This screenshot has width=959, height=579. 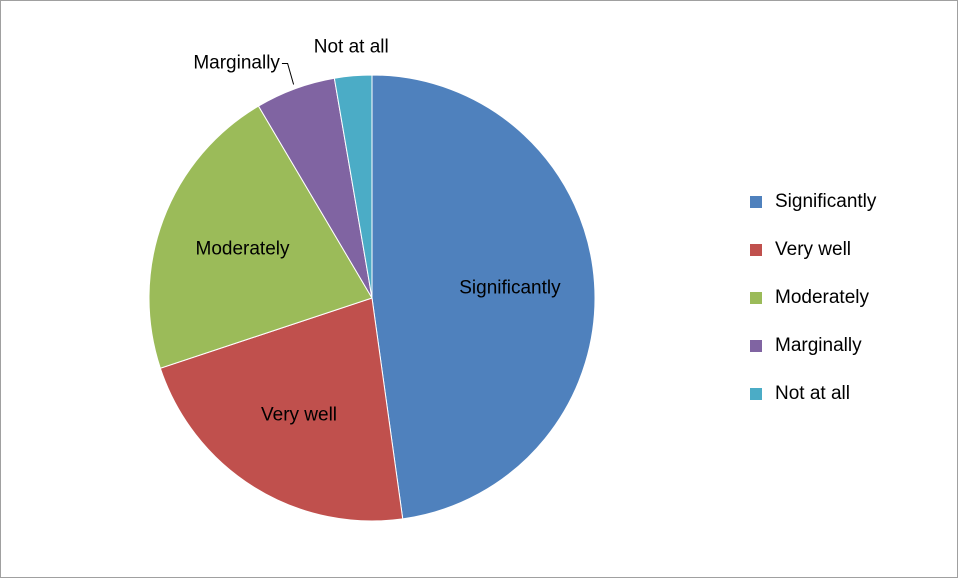 What do you see at coordinates (826, 201) in the screenshot?
I see `legend-label: Significantly` at bounding box center [826, 201].